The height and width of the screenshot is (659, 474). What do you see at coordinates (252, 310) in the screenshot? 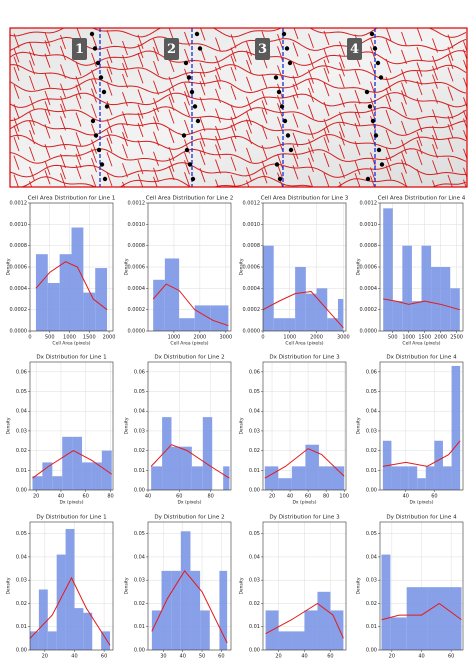
I see `y-tick-label: 0.0002` at bounding box center [252, 310].